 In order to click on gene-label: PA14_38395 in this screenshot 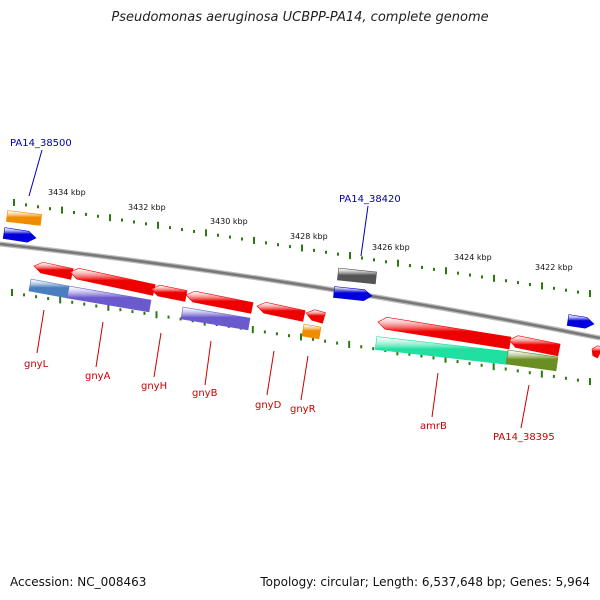, I will do `click(524, 437)`.